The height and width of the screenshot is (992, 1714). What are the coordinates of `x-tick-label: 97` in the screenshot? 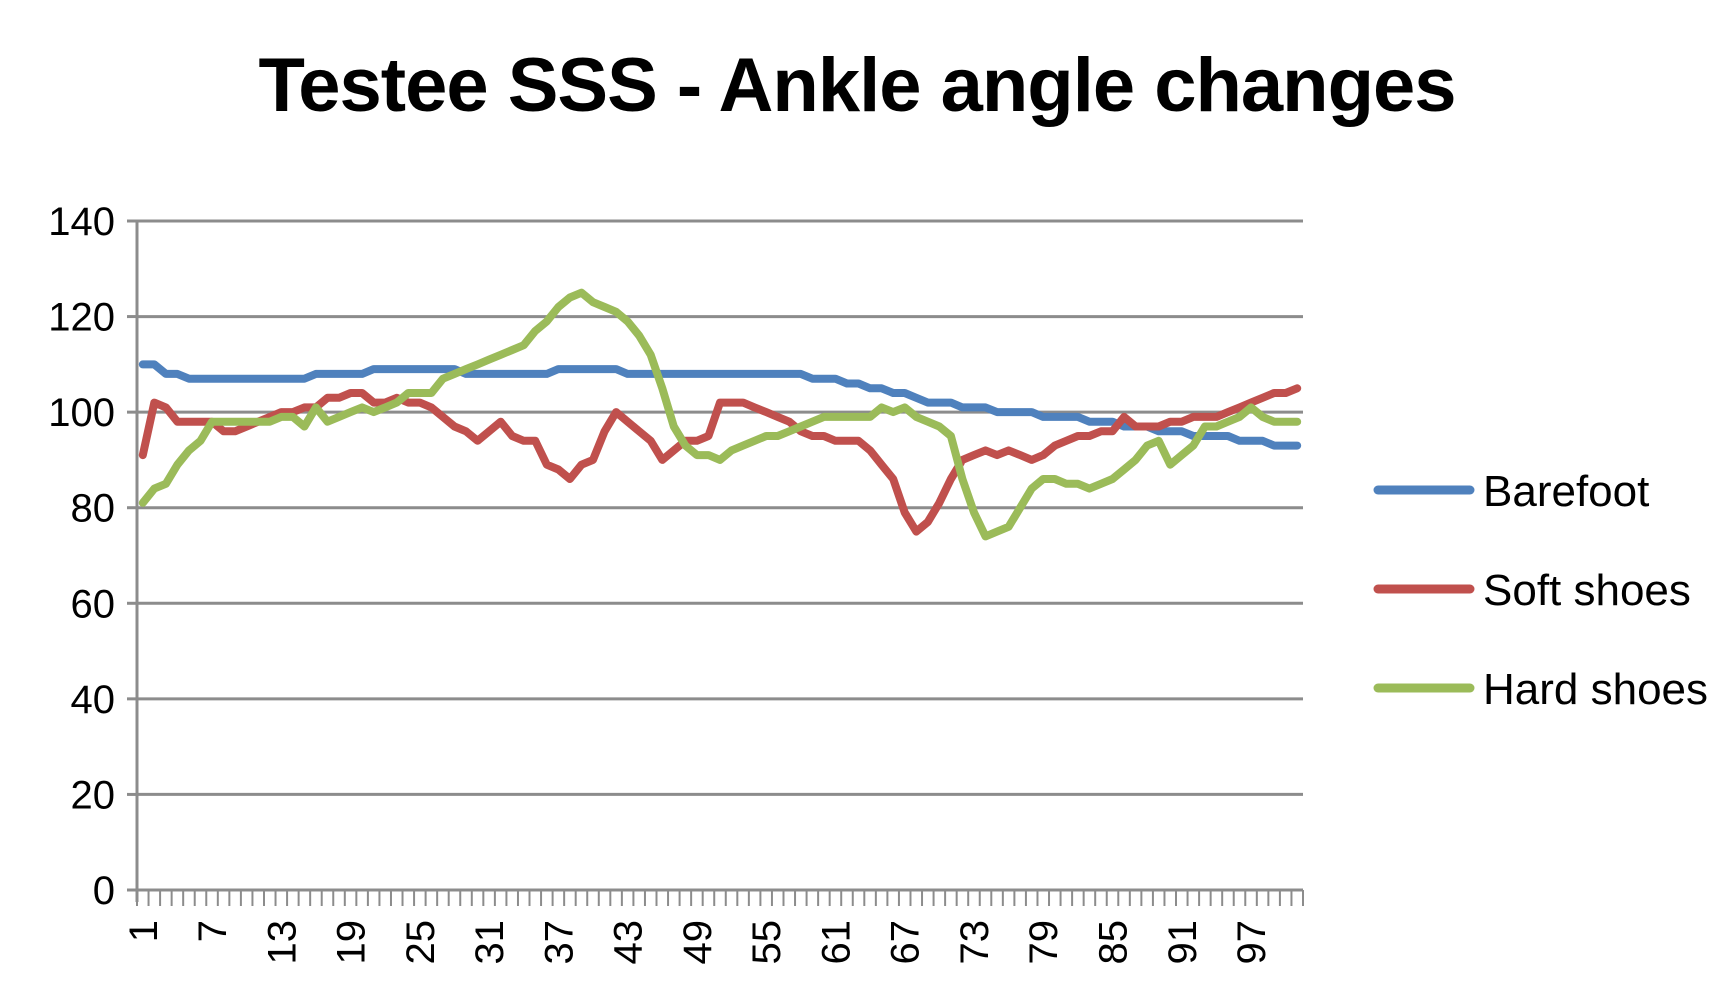 It's located at (1252, 942).